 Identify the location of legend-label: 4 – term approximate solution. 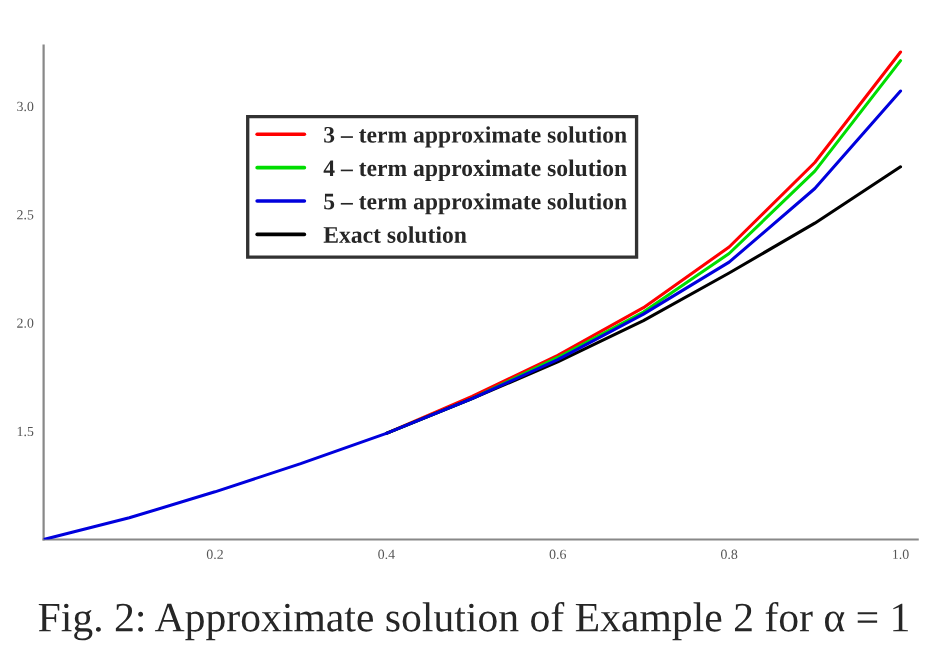
(475, 170).